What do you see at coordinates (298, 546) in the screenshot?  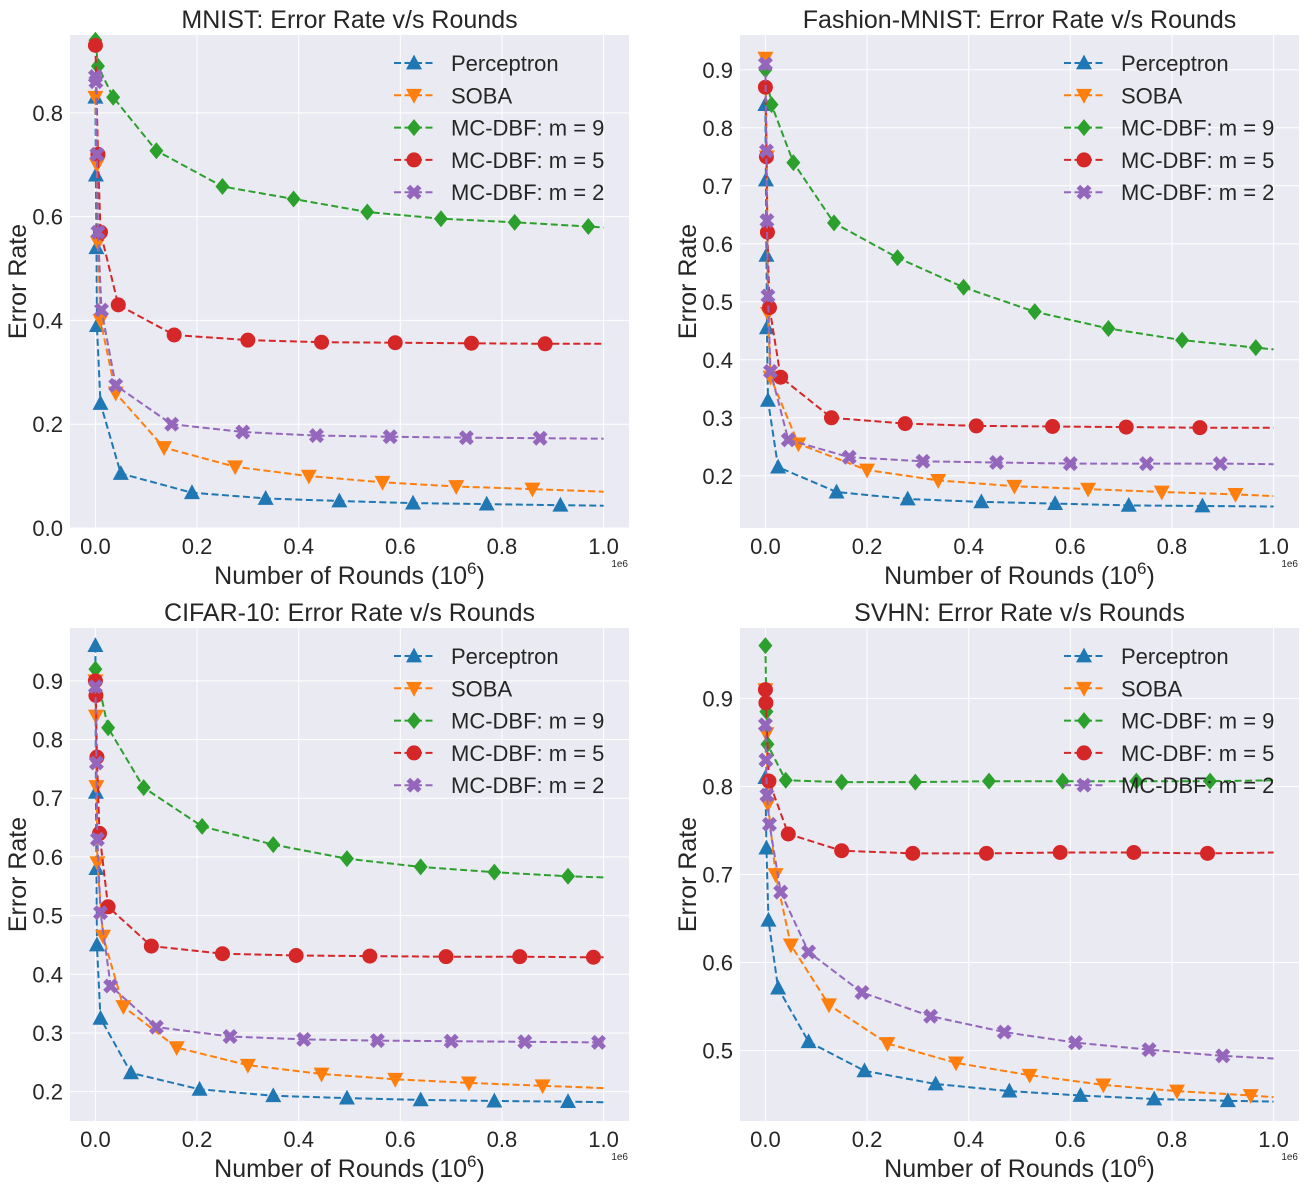 I see `x-tick-label: 0.4` at bounding box center [298, 546].